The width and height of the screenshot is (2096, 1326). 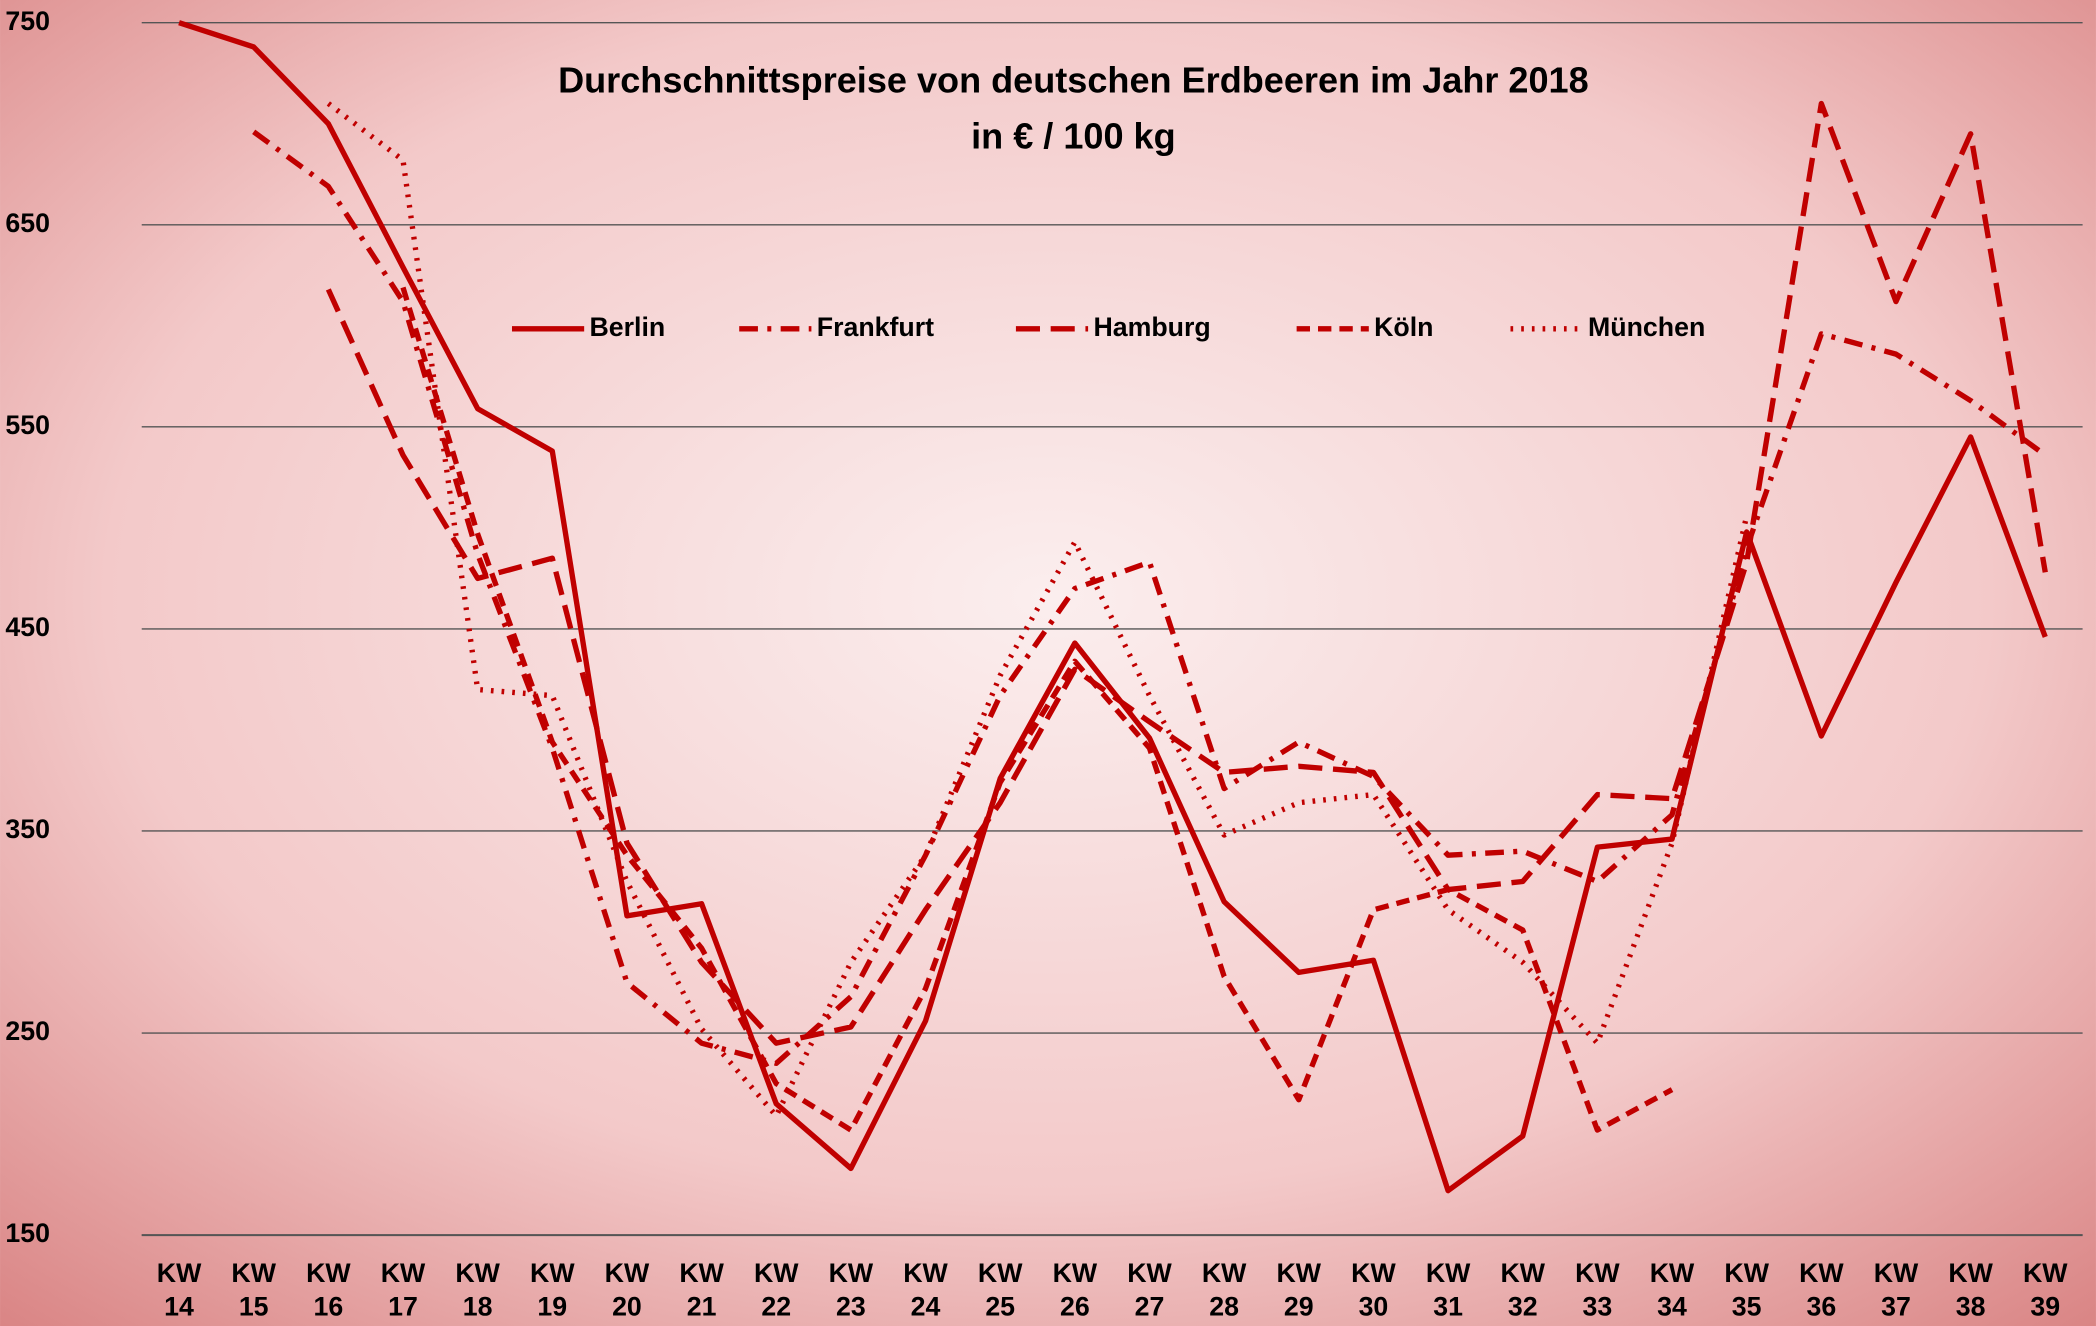 What do you see at coordinates (1597, 1289) in the screenshot?
I see `x-tick-label: KW 33` at bounding box center [1597, 1289].